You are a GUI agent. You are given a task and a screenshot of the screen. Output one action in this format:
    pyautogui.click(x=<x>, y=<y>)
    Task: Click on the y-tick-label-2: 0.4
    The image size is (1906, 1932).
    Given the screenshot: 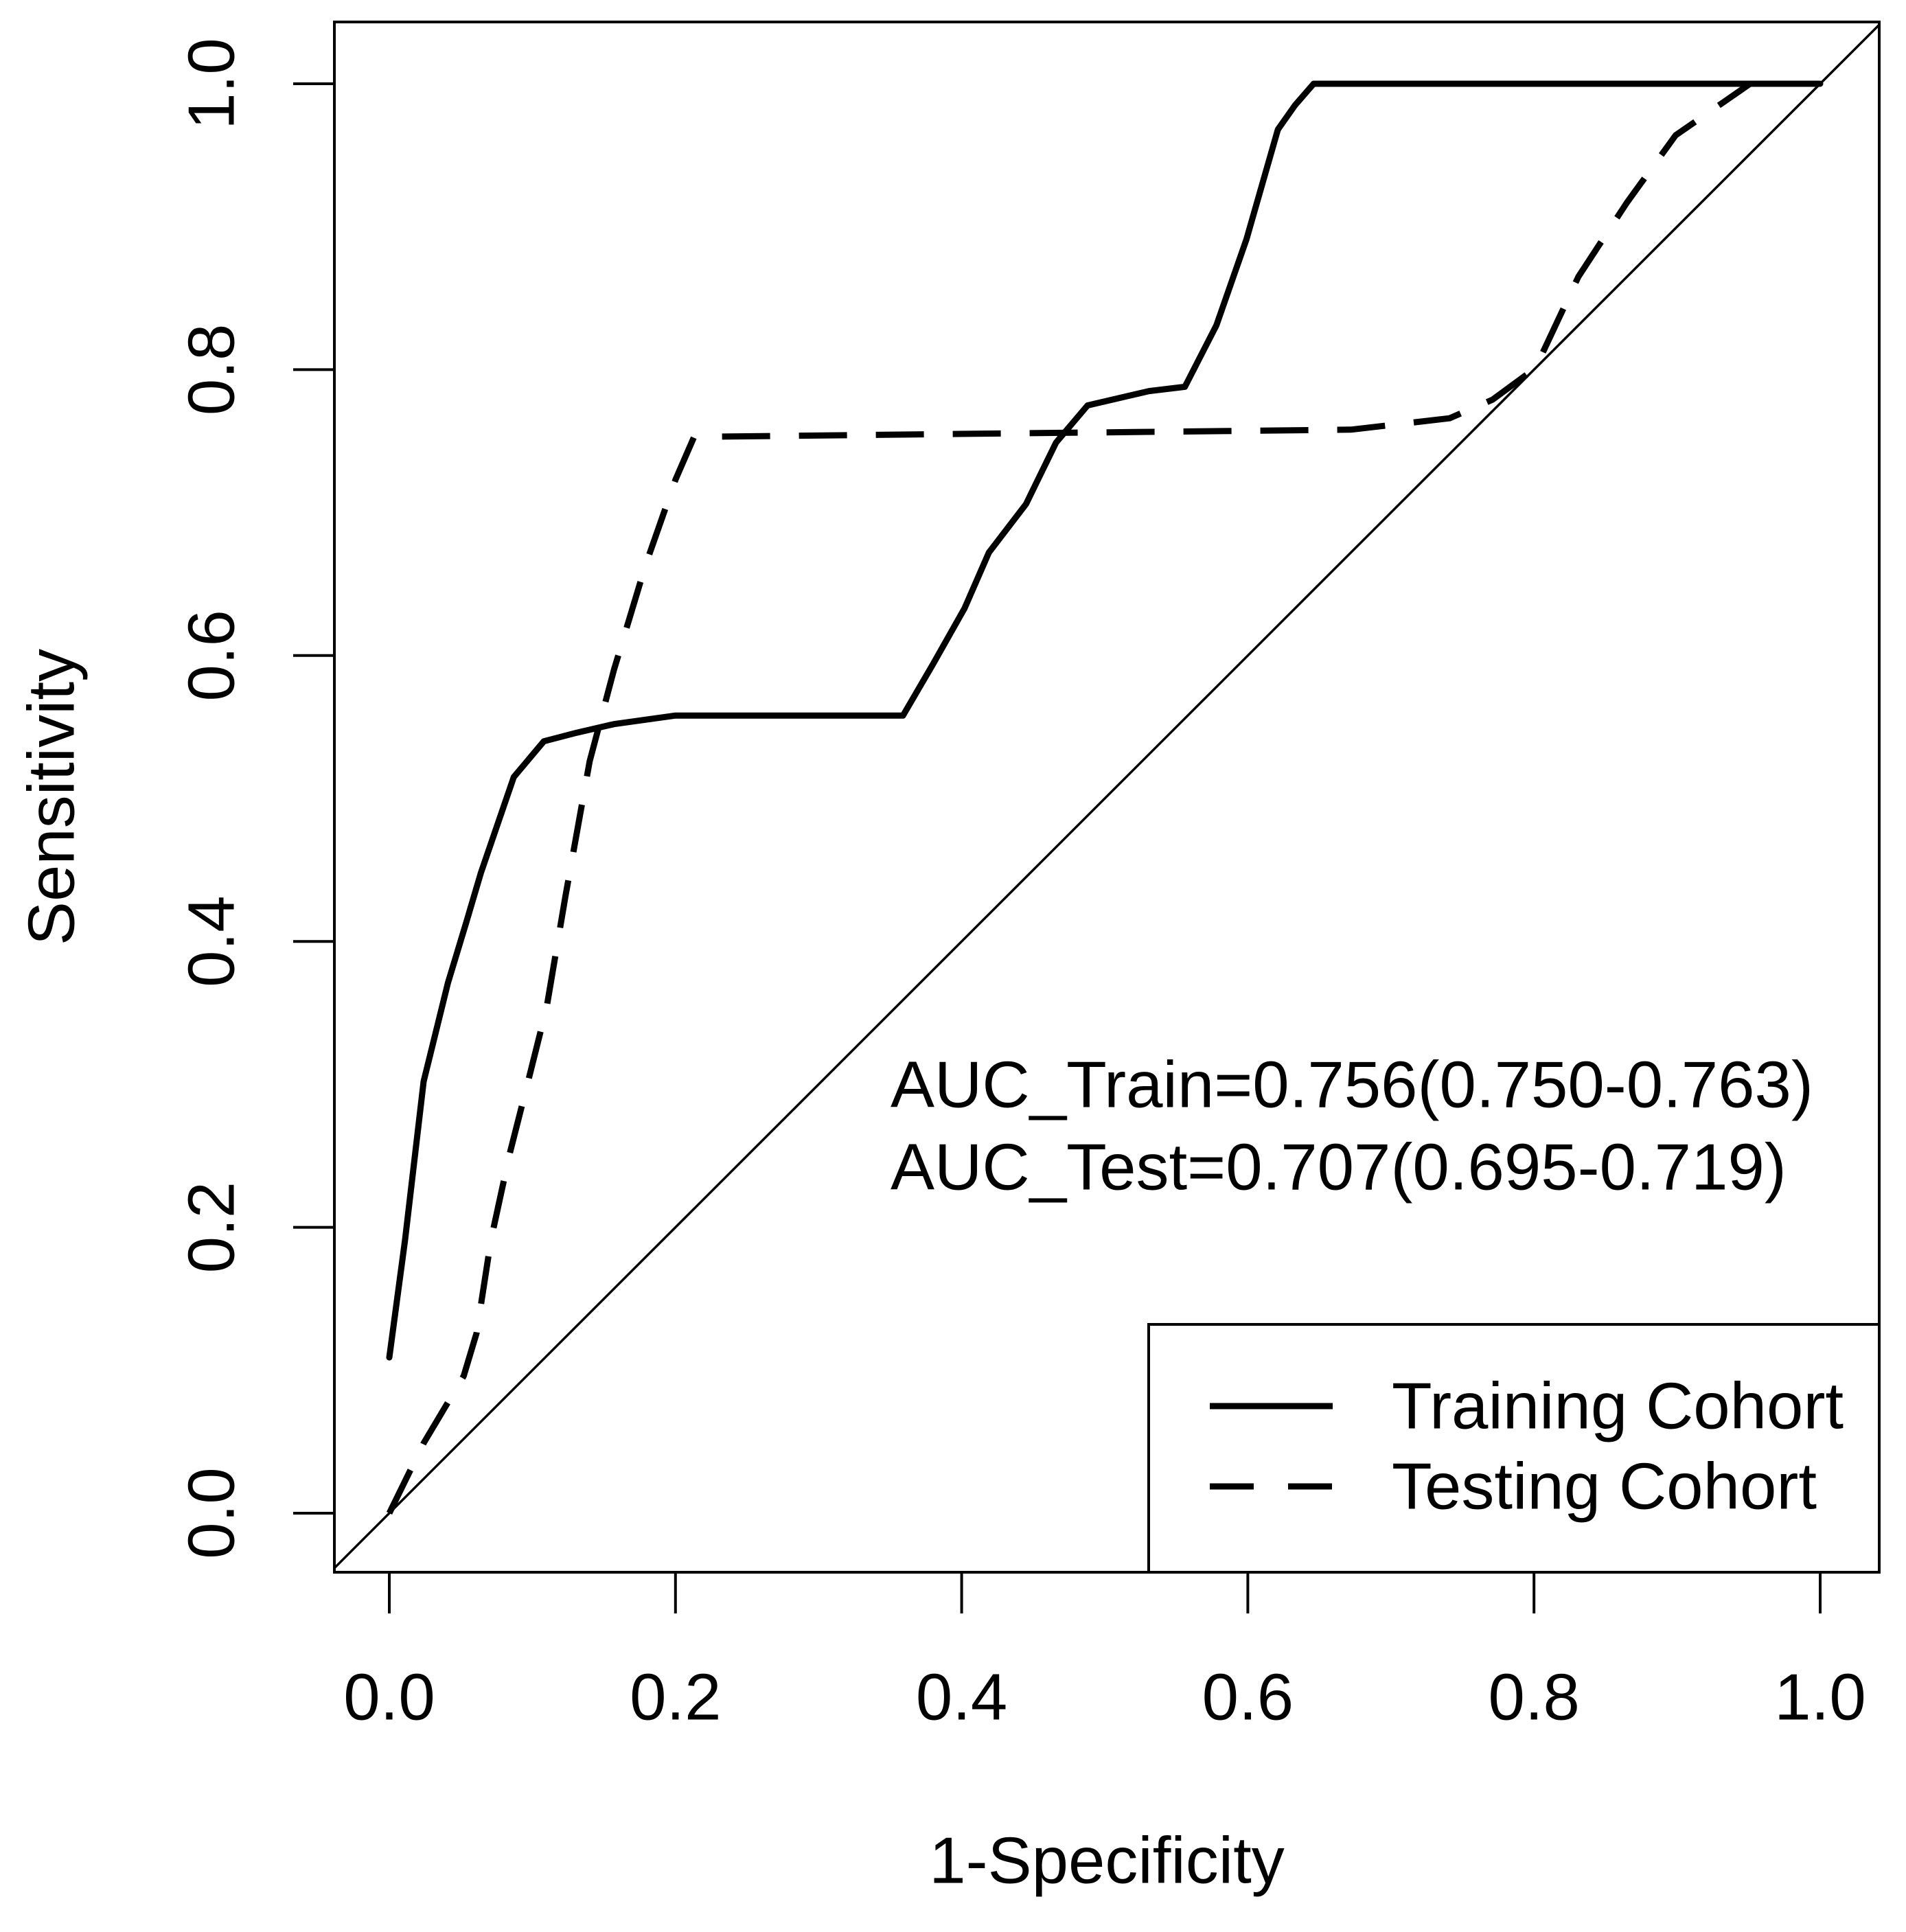 What is the action you would take?
    pyautogui.click(x=212, y=941)
    